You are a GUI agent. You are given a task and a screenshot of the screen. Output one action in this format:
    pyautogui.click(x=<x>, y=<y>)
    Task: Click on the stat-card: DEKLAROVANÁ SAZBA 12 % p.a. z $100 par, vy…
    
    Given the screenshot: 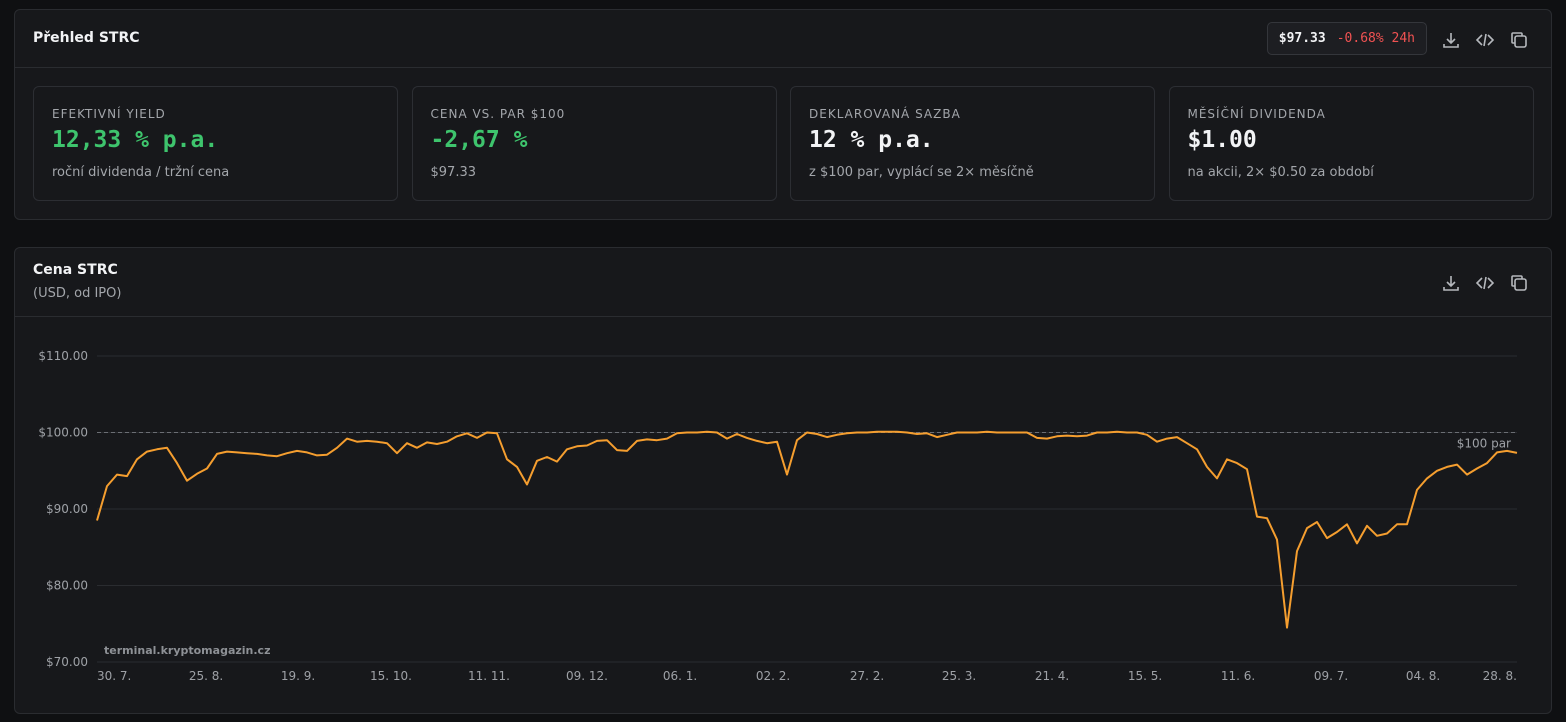 What is the action you would take?
    pyautogui.click(x=972, y=143)
    